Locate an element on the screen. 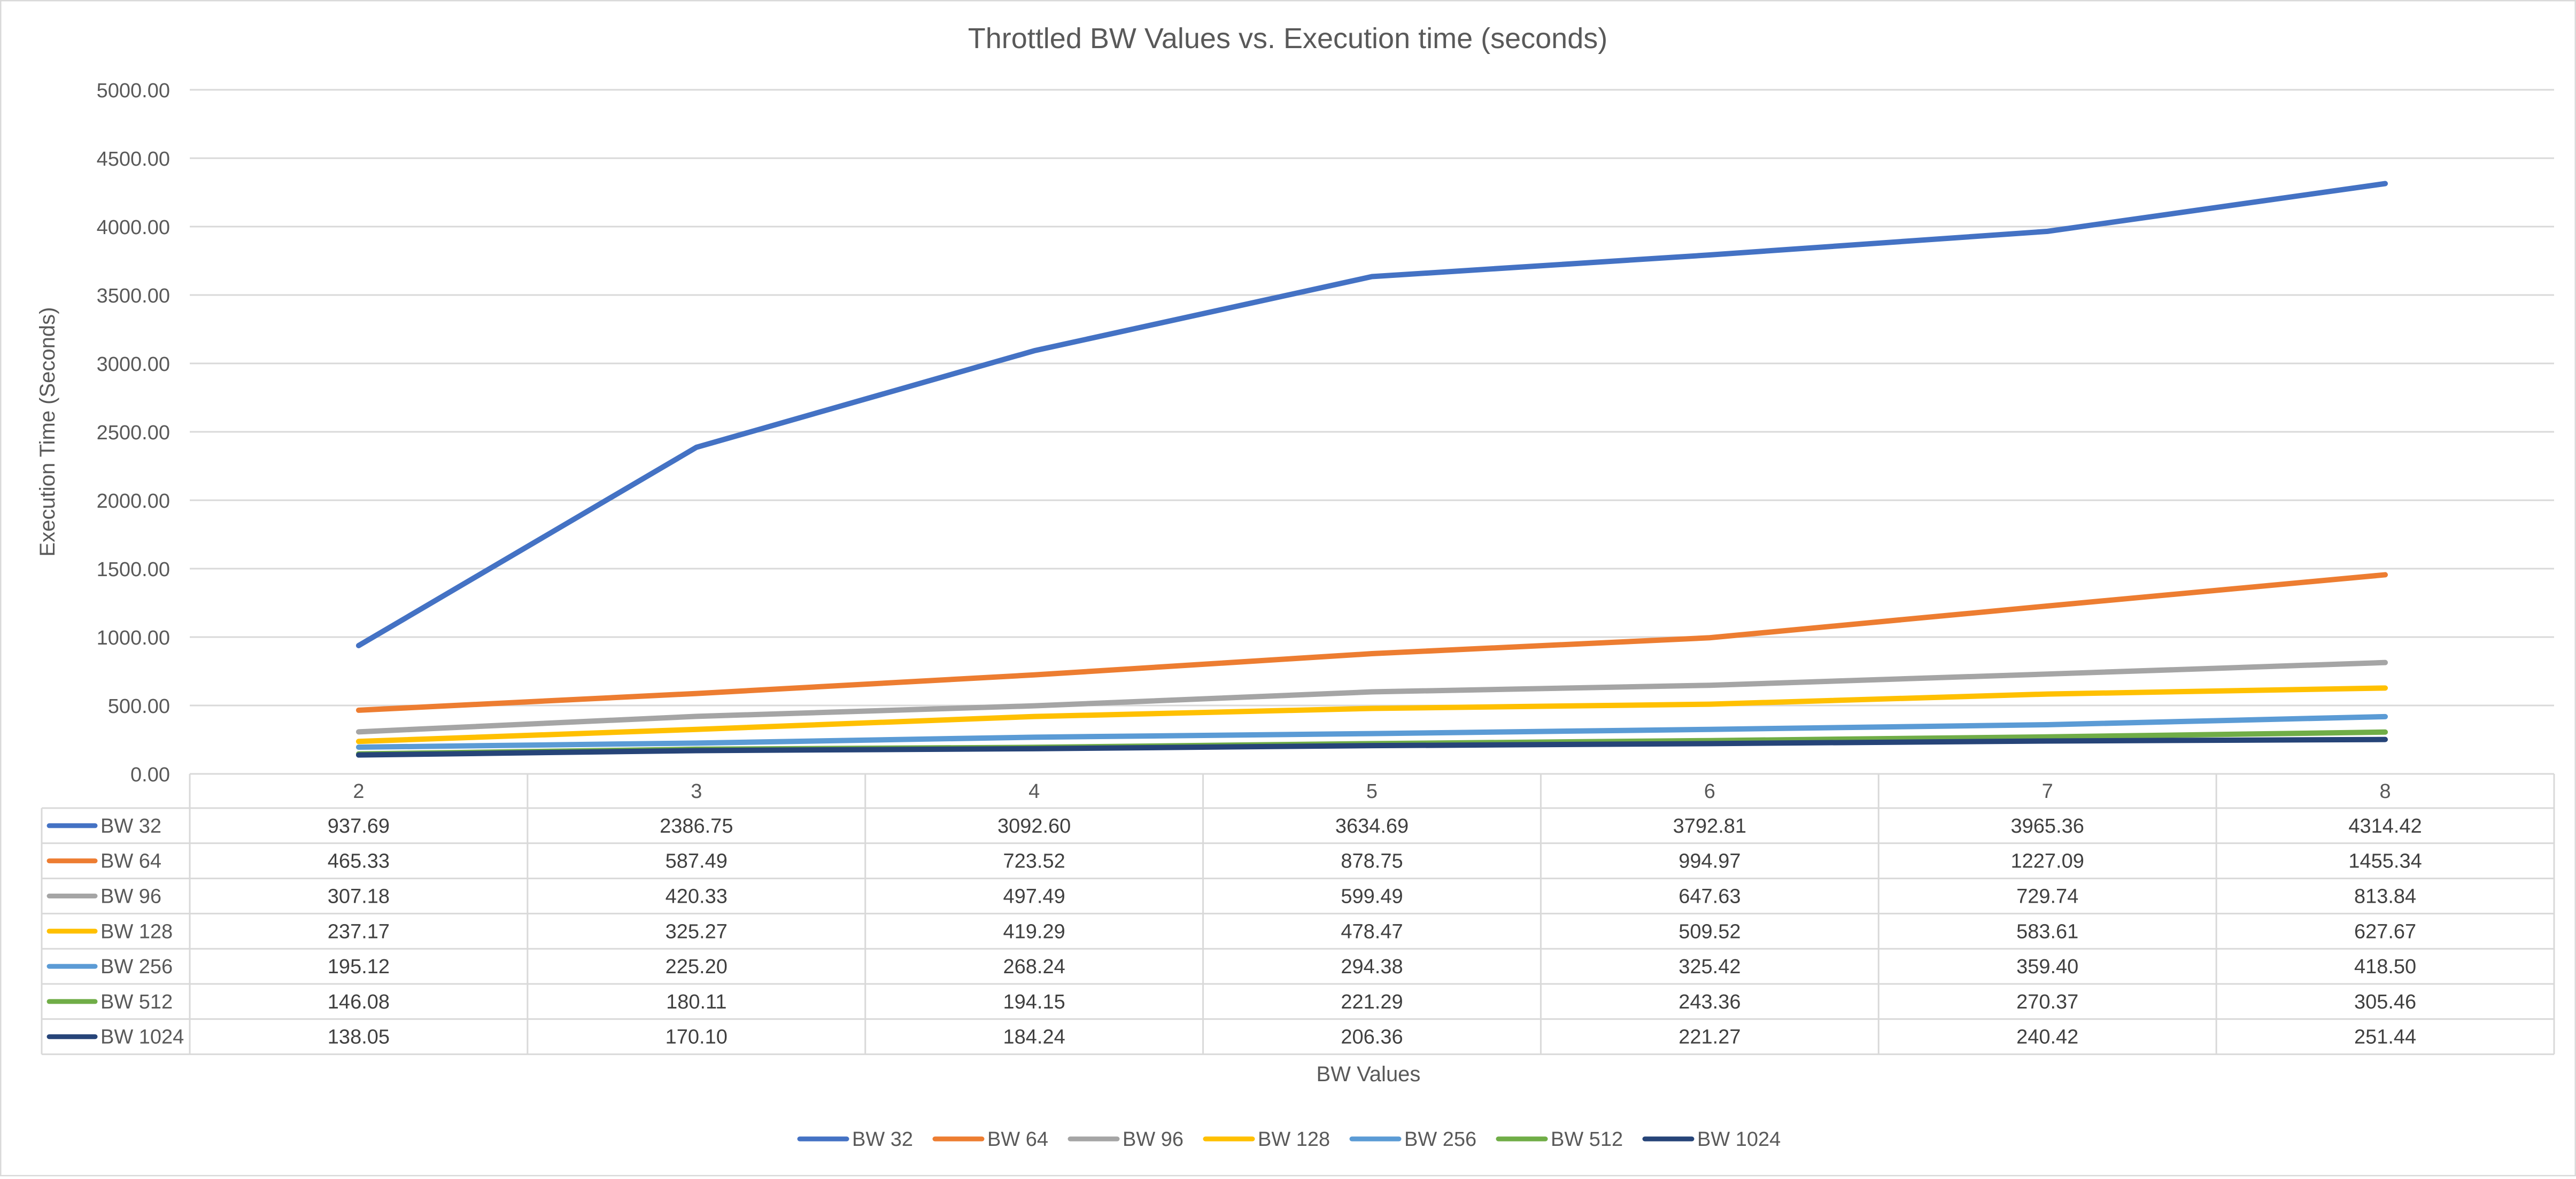 The image size is (2576, 1179). table-cell-value: 305.46 is located at coordinates (2385, 1002).